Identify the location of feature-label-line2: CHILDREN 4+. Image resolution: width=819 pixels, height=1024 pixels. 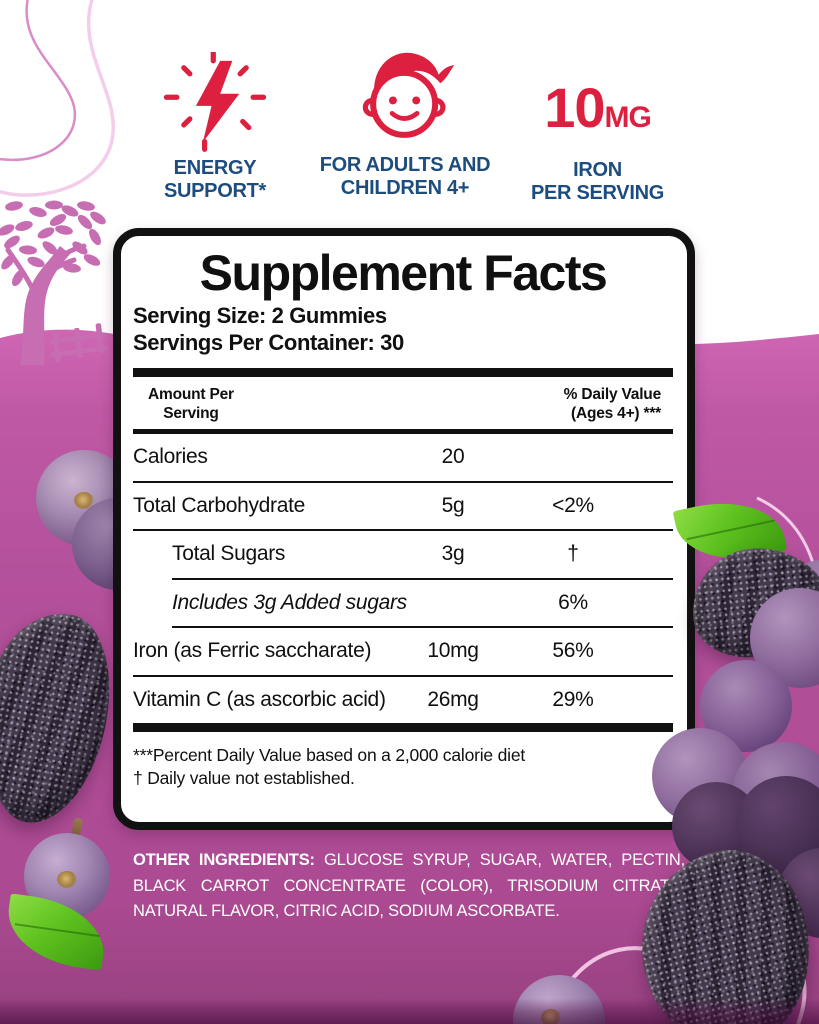
(405, 188).